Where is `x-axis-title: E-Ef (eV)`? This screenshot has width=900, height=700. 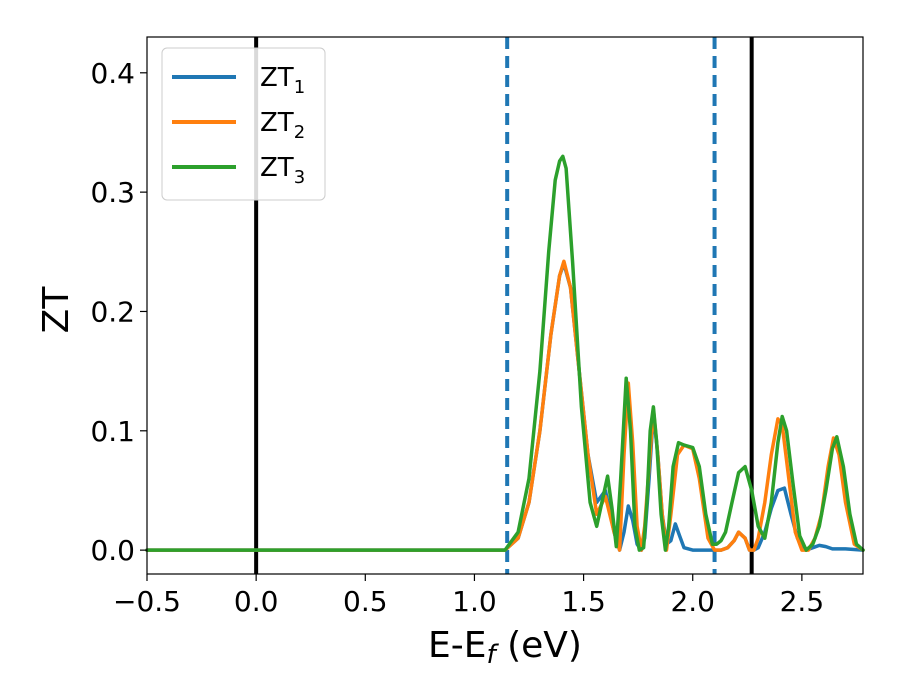
x-axis-title: E-Ef (eV) is located at coordinates (505, 647).